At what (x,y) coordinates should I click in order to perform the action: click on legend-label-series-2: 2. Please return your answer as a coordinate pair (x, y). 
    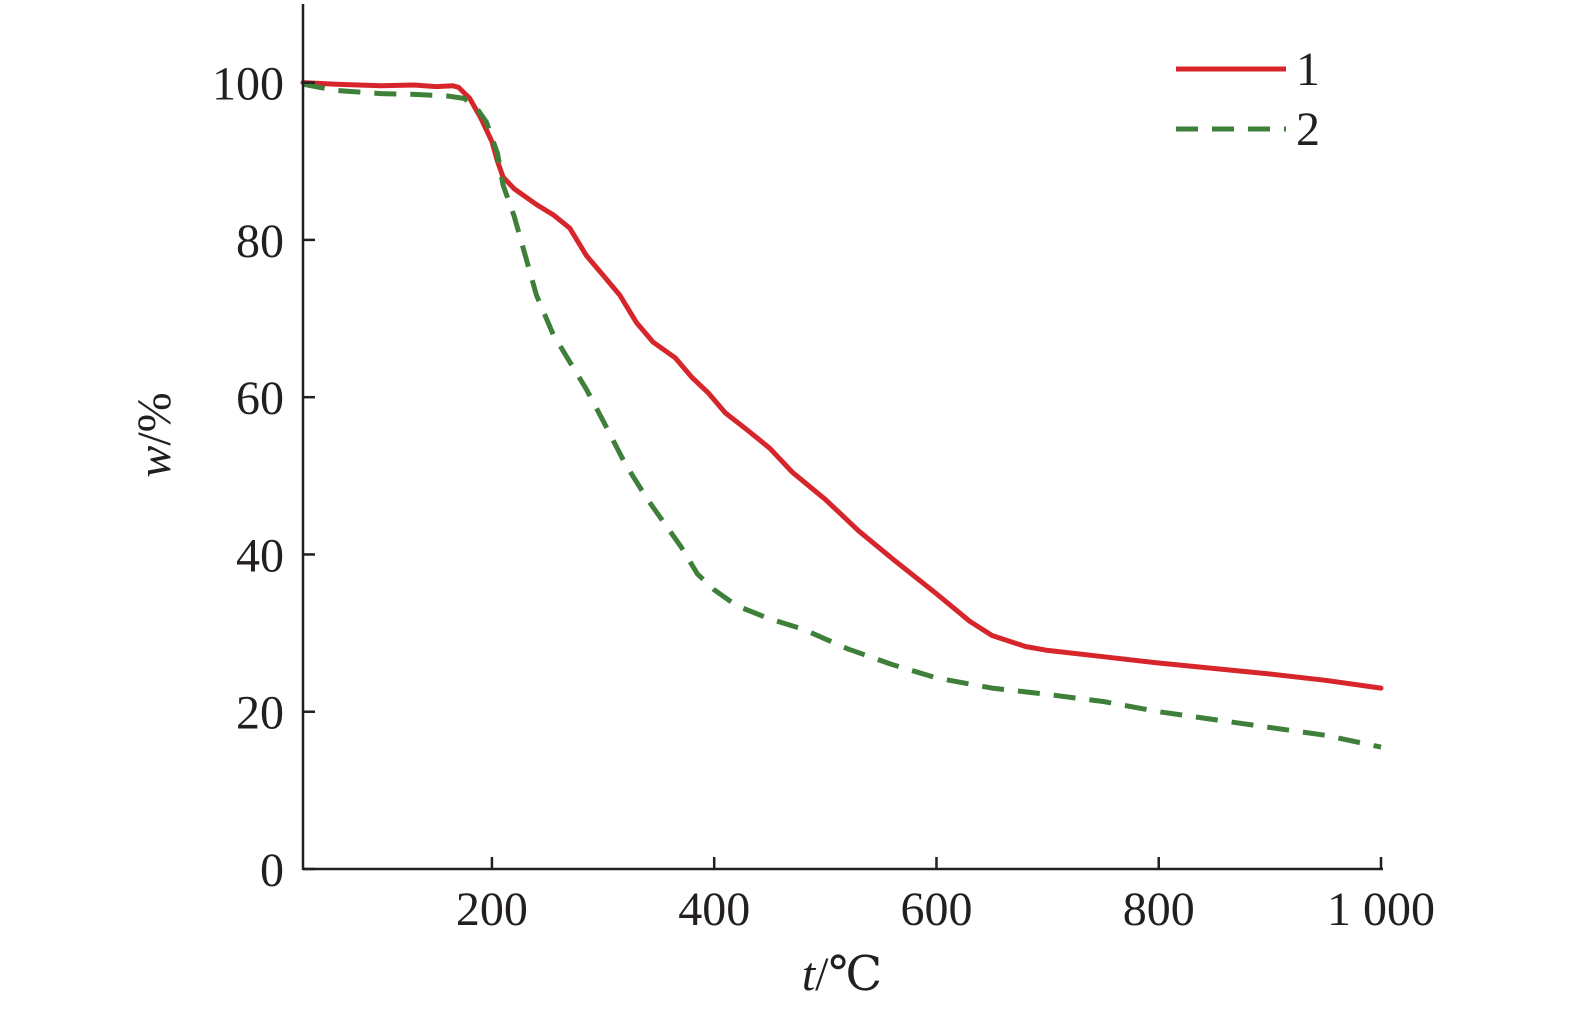
    Looking at the image, I should click on (1308, 129).